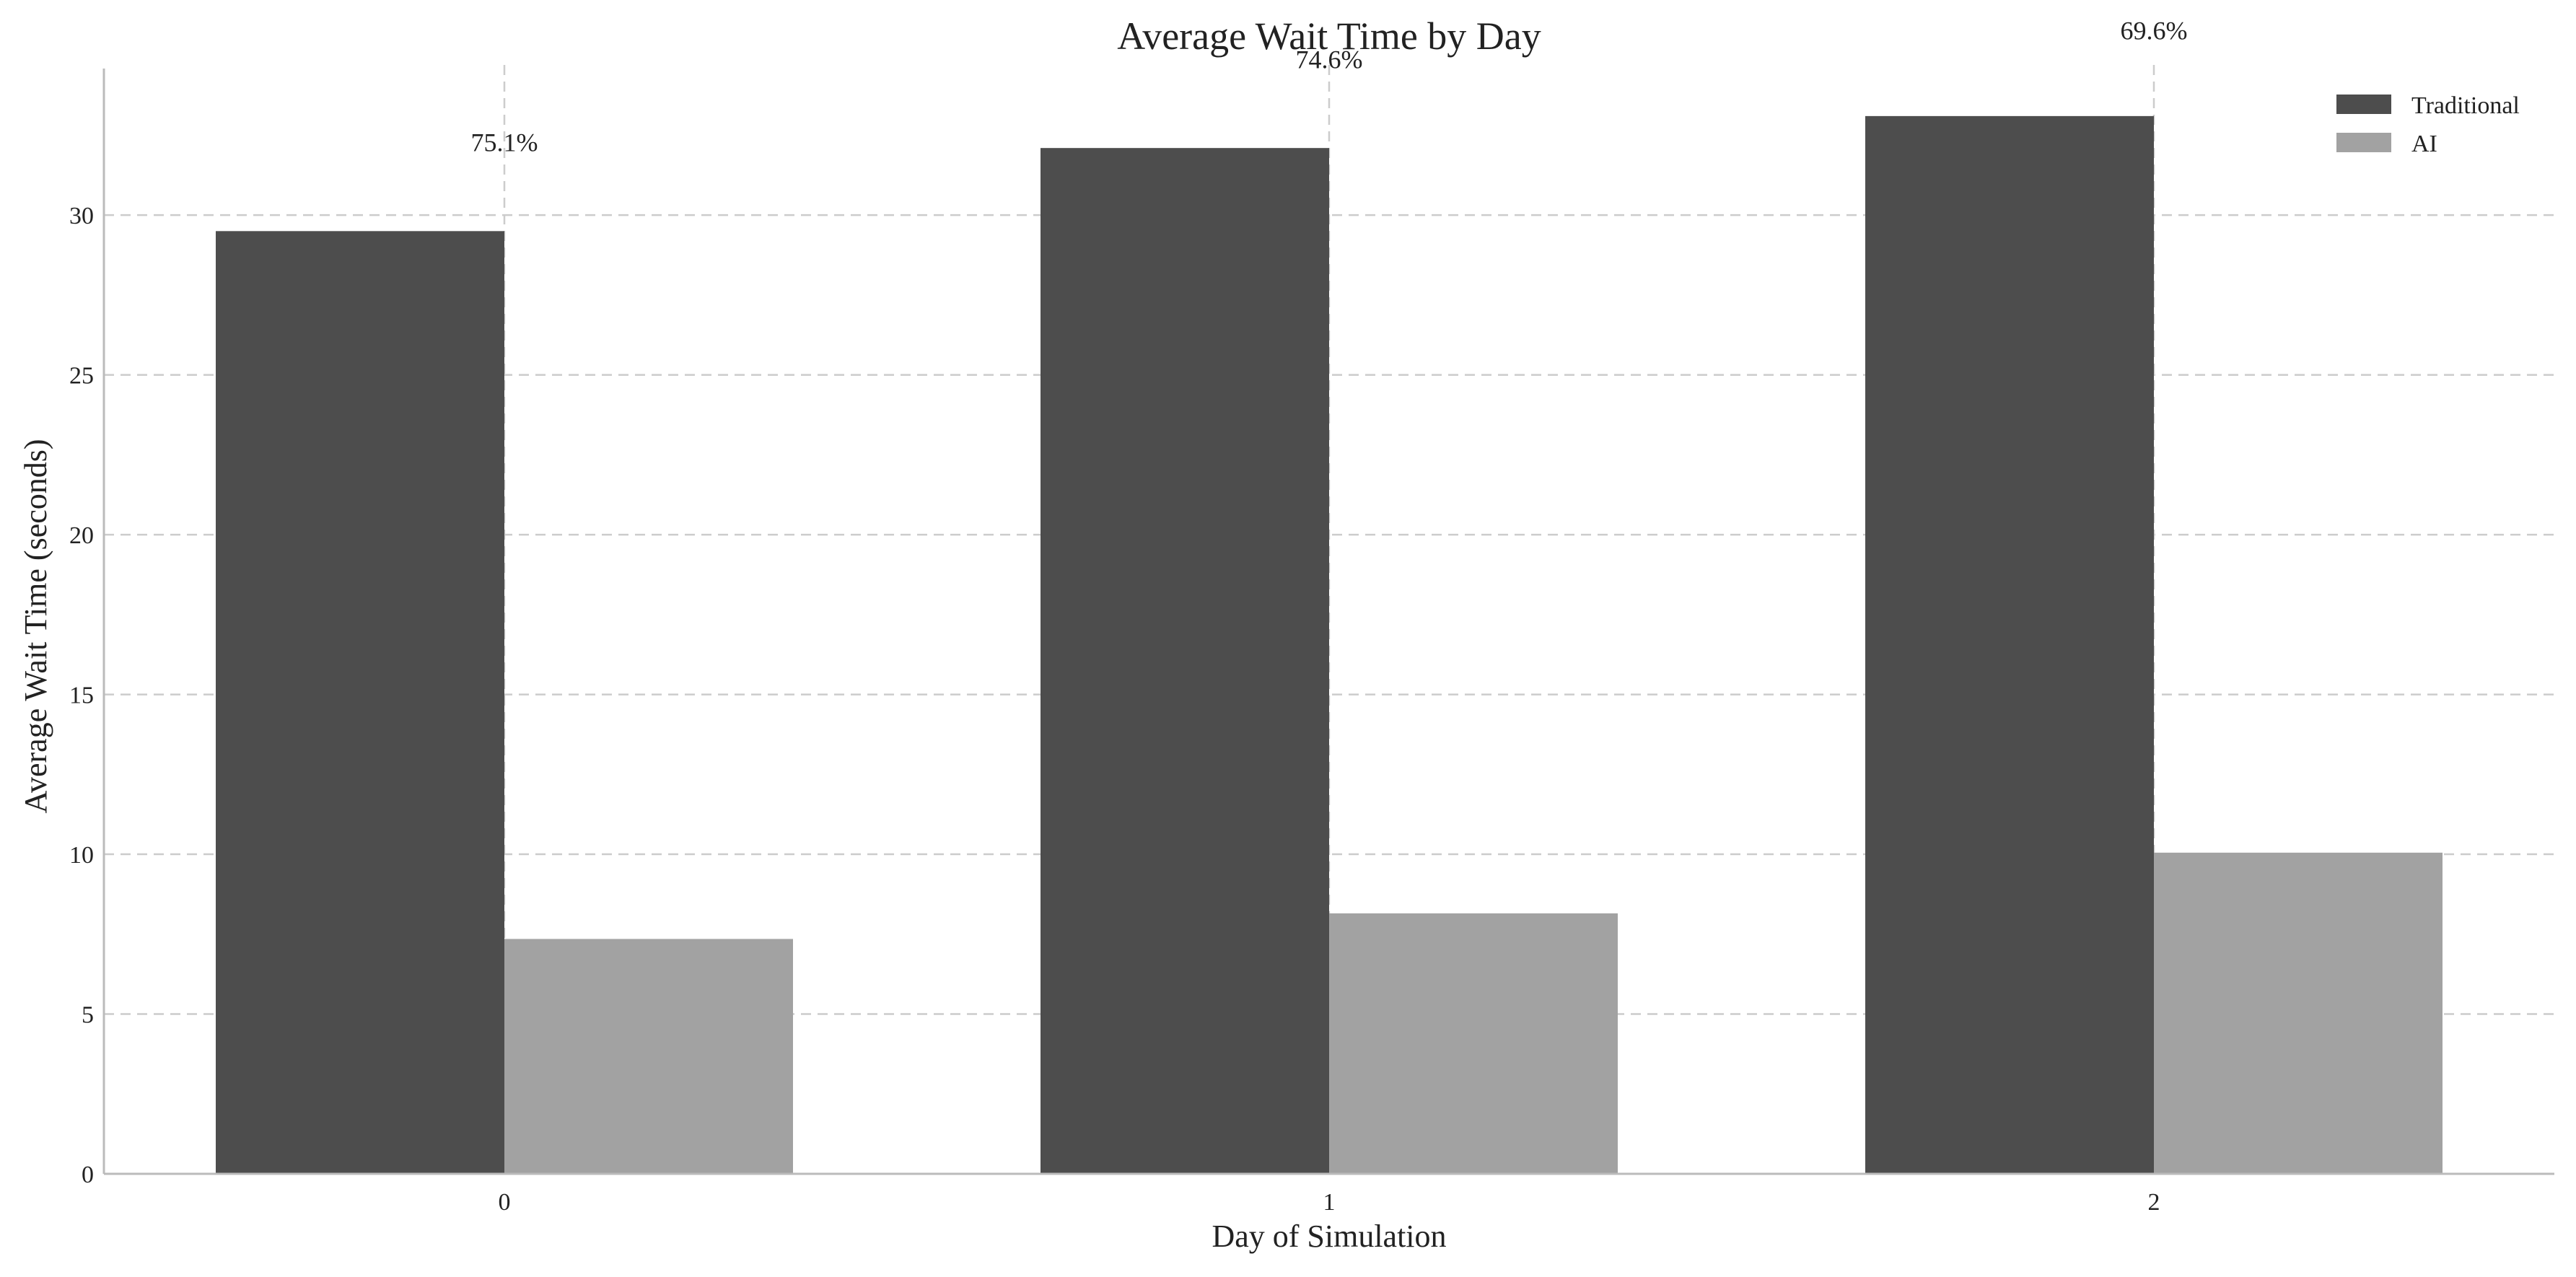 This screenshot has height=1277, width=2576. Describe the element at coordinates (88, 1016) in the screenshot. I see `y-tick-label: 5` at that location.